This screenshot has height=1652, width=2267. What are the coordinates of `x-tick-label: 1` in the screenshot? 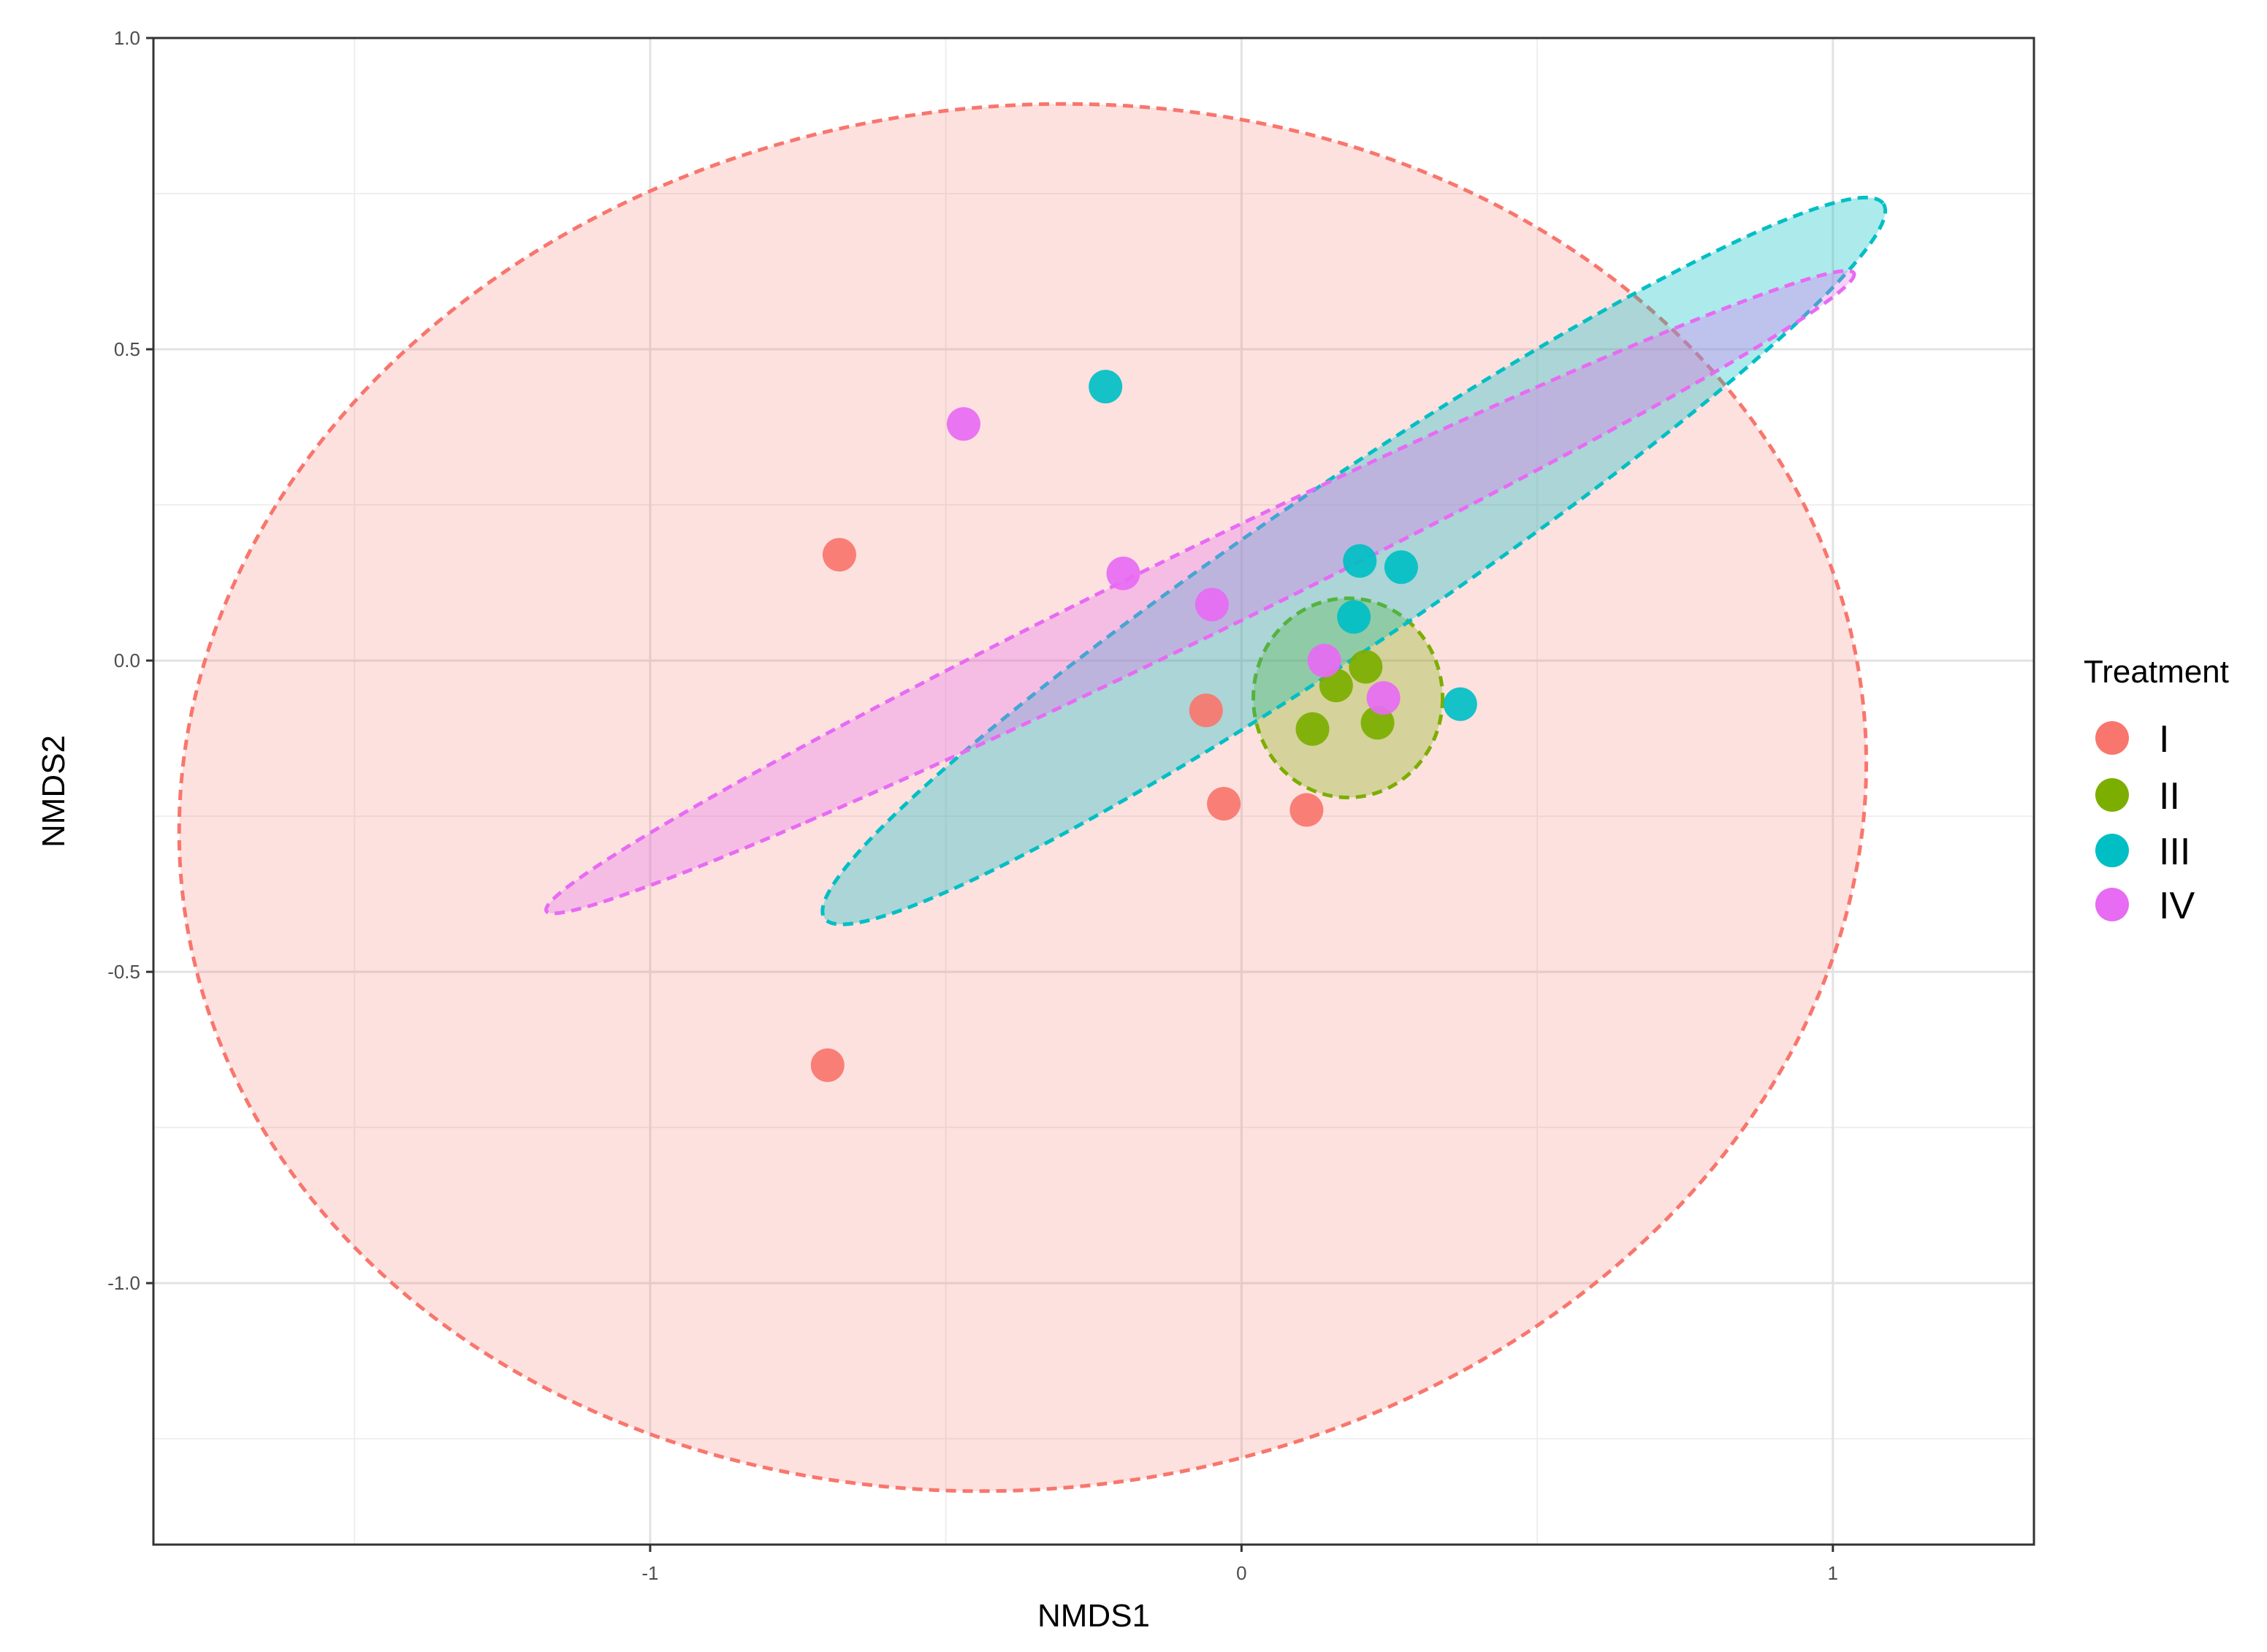 It's located at (1833, 1573).